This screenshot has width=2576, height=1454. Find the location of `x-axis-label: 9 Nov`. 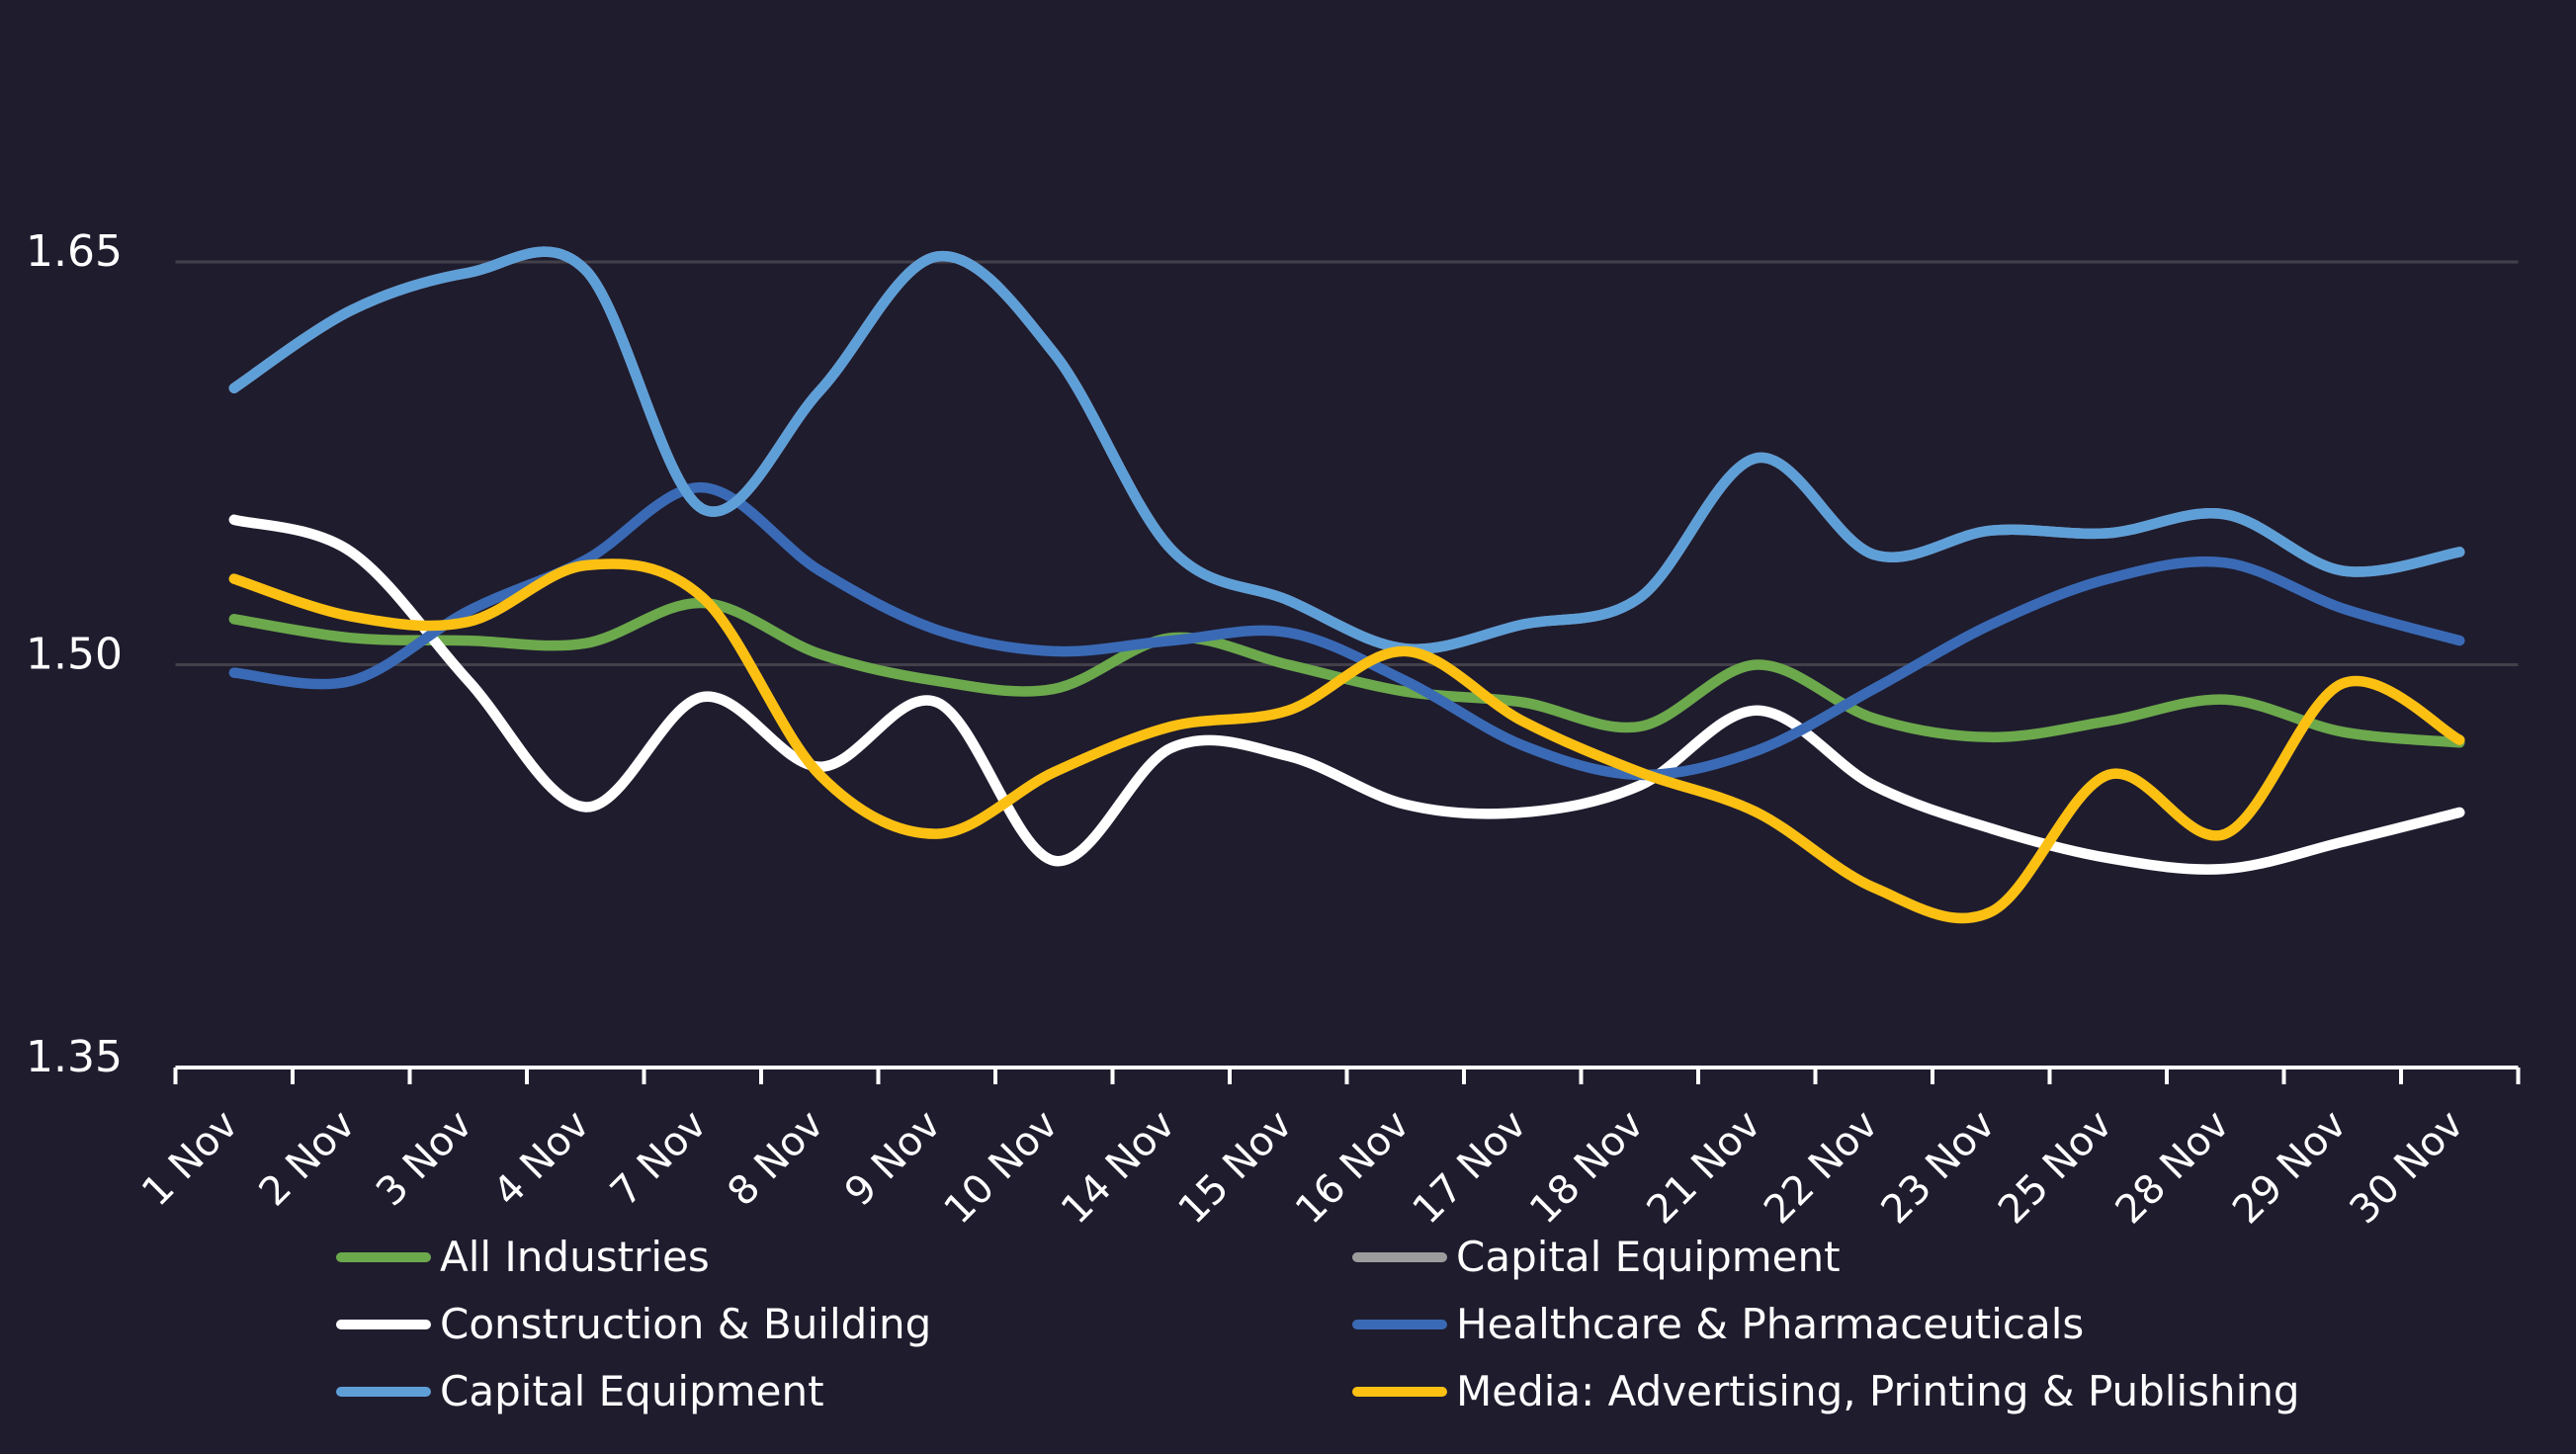

x-axis-label: 9 Nov is located at coordinates (893, 1159).